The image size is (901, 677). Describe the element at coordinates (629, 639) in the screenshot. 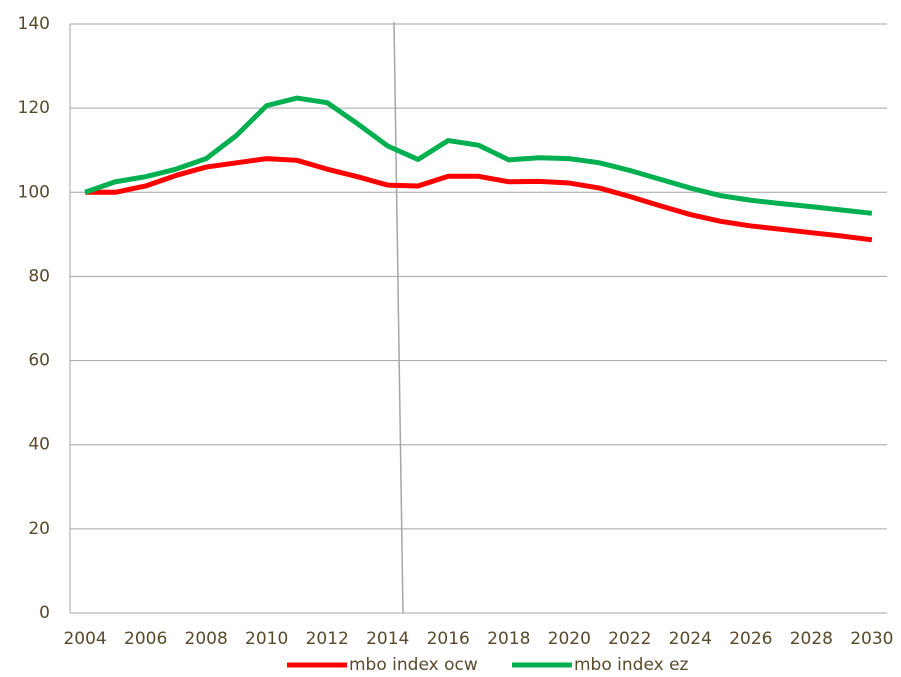

I see `x-tick-label: 2022` at that location.